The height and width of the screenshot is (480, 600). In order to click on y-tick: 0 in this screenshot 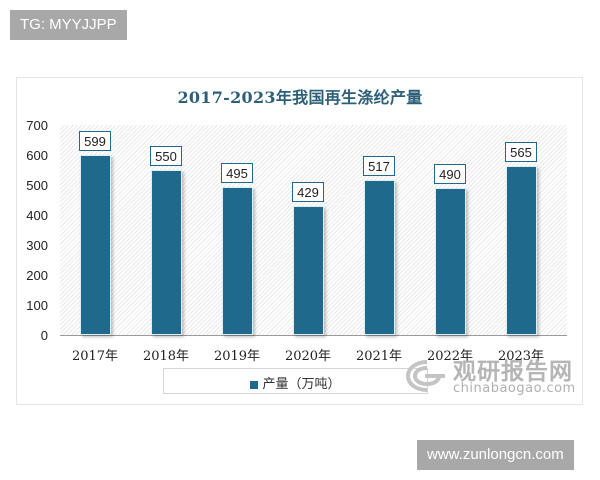, I will do `click(44, 335)`.